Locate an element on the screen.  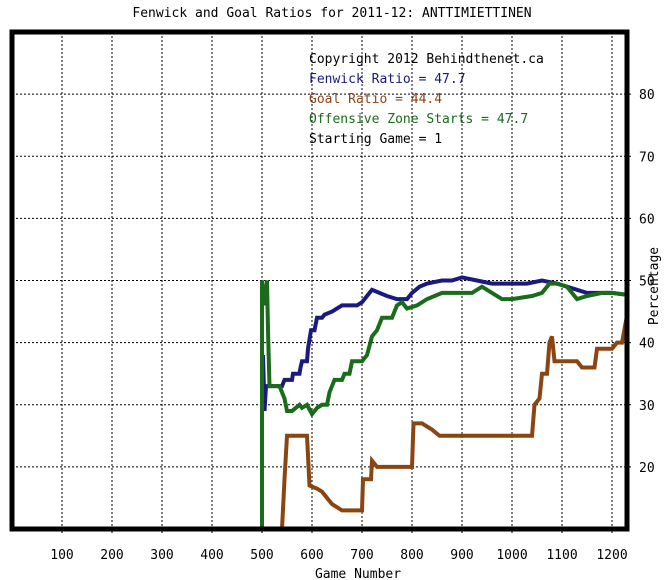
y-tick-label: 20 is located at coordinates (647, 468).